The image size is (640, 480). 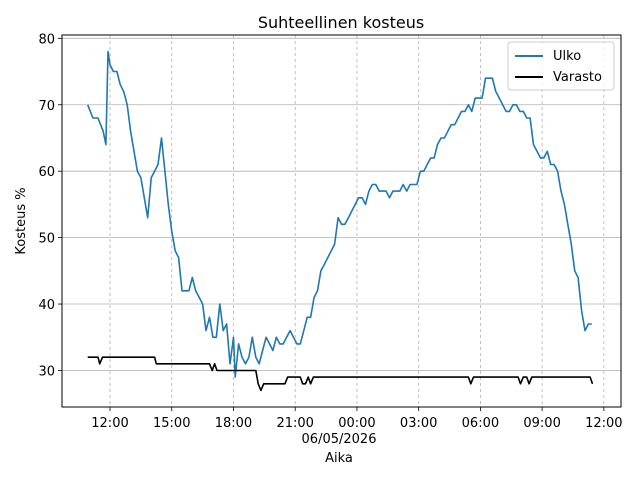 What do you see at coordinates (46, 39) in the screenshot?
I see `y-tick-label: 80` at bounding box center [46, 39].